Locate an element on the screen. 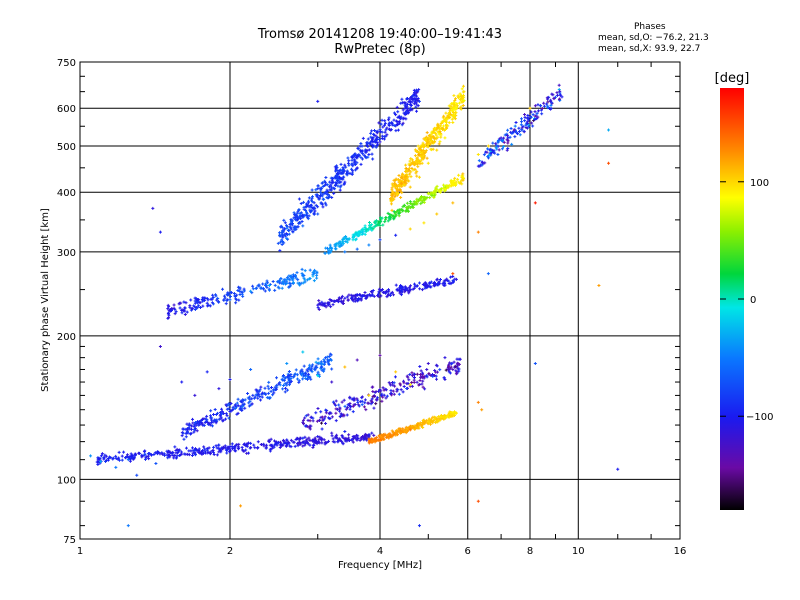 The height and width of the screenshot is (600, 800). y-tick-label: 500 is located at coordinates (66, 147).